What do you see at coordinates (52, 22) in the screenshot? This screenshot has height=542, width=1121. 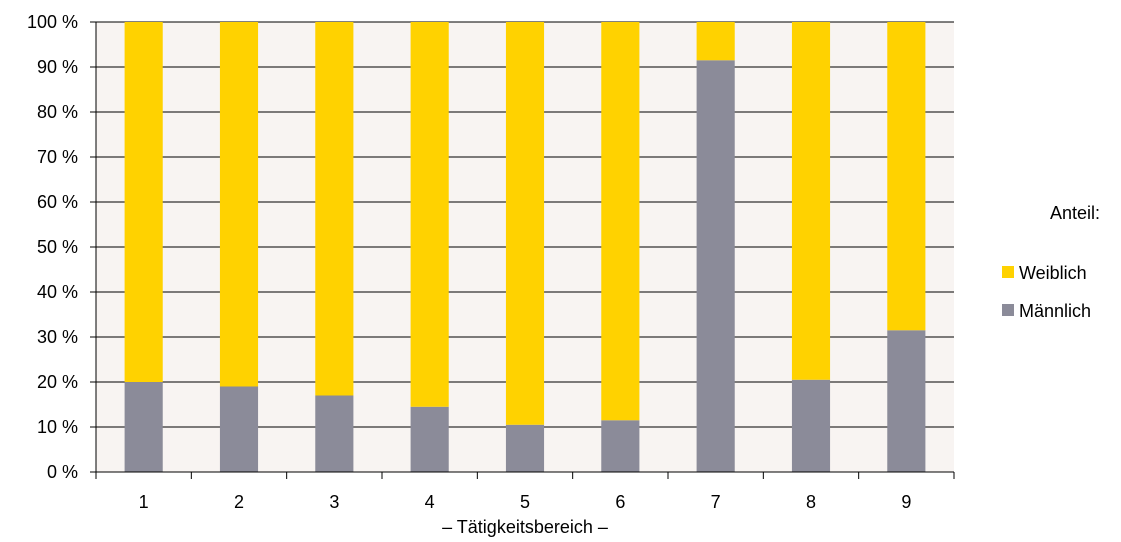 I see `y-tick-label: 100 %` at bounding box center [52, 22].